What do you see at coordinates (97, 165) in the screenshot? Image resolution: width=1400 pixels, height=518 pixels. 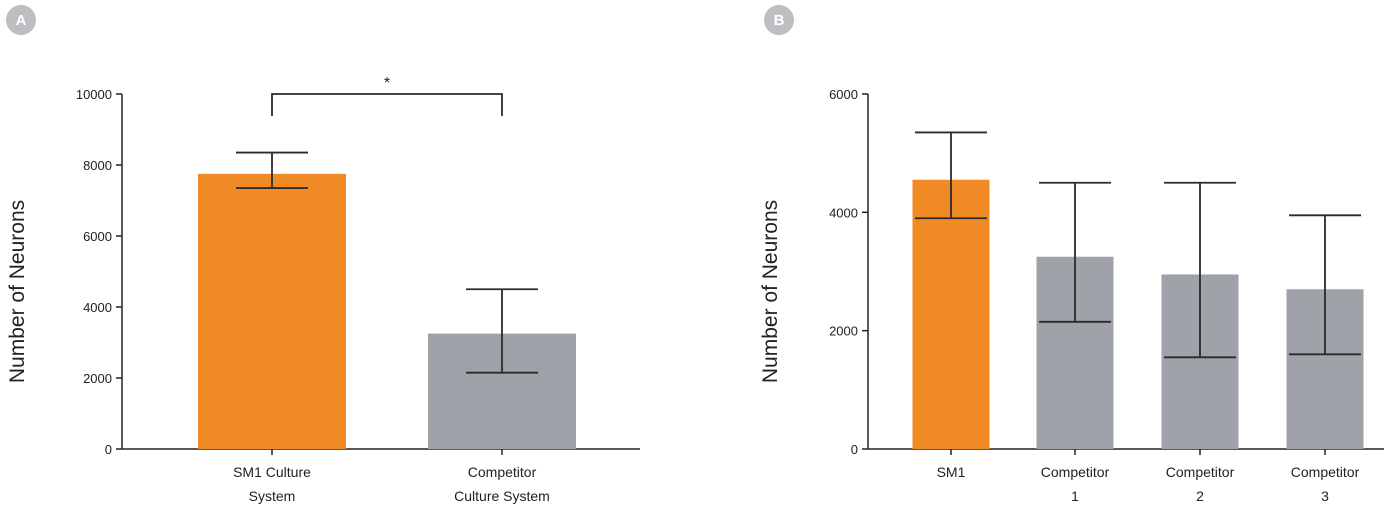 I see `y-tick-label: 8000` at bounding box center [97, 165].